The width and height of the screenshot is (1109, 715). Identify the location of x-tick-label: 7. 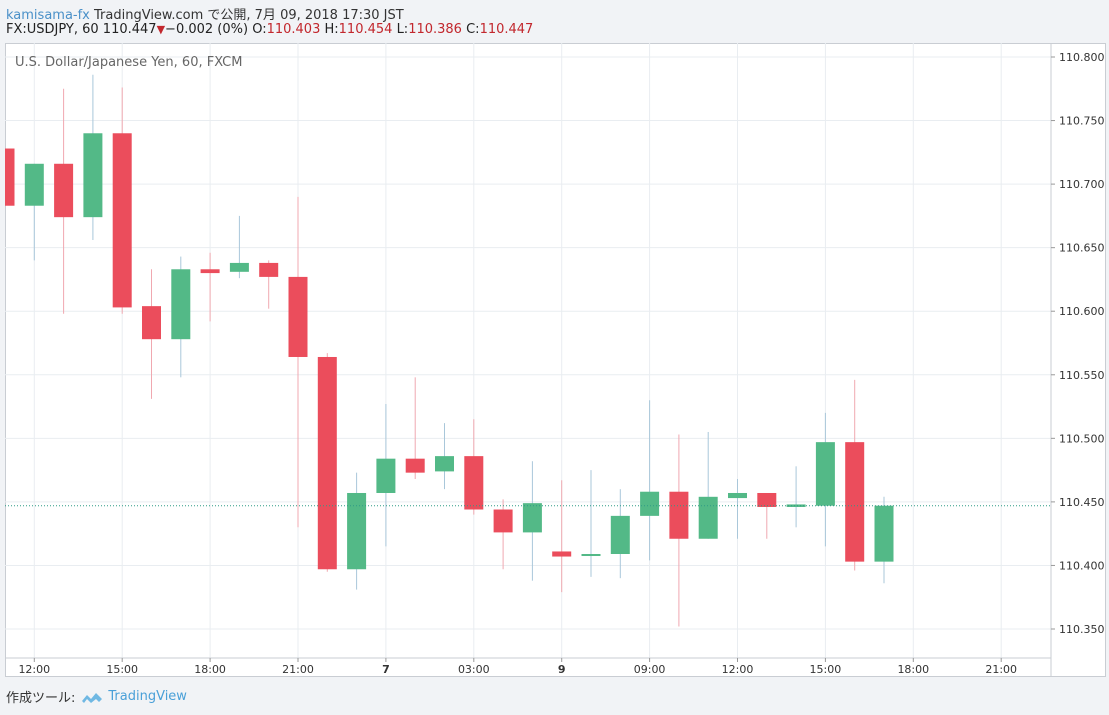
(386, 669).